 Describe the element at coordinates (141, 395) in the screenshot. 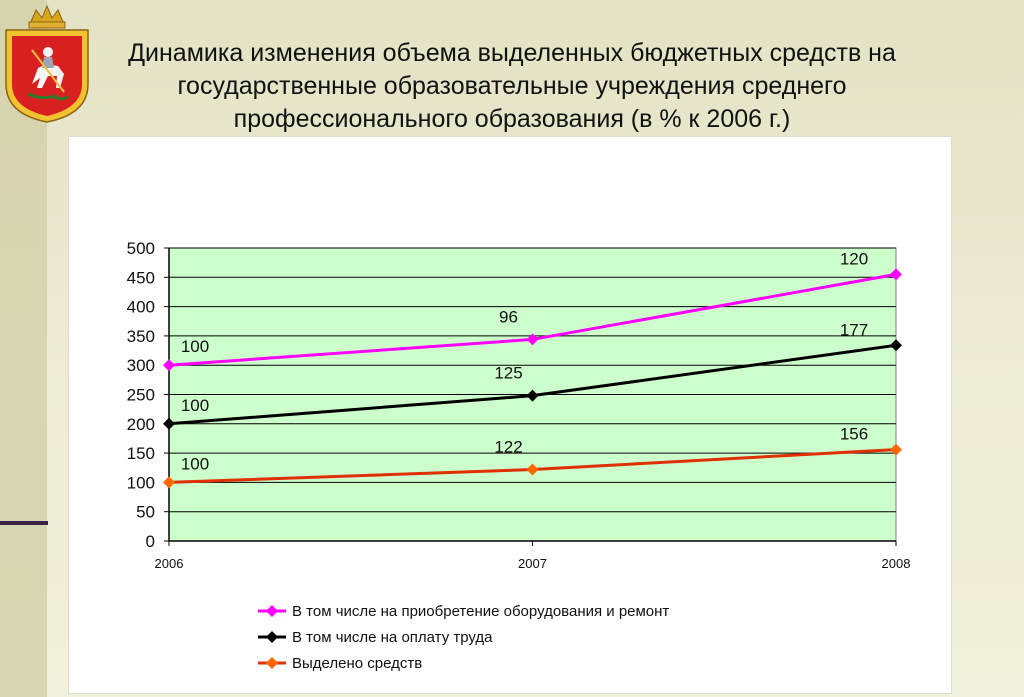

I see `y-tick-label: 250` at that location.